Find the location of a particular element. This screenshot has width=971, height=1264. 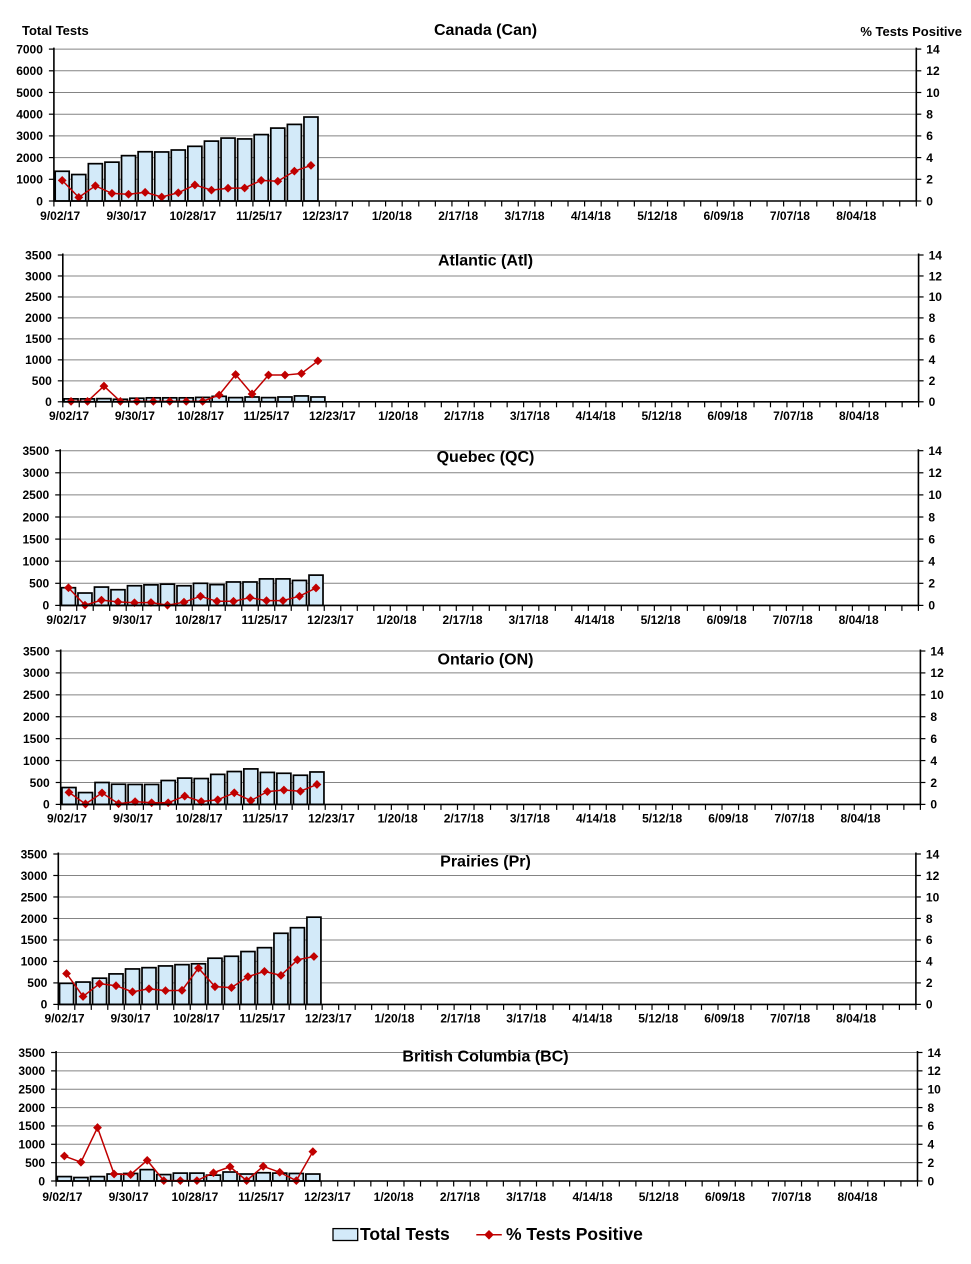

svg-text: 1000 is located at coordinates (36, 761).